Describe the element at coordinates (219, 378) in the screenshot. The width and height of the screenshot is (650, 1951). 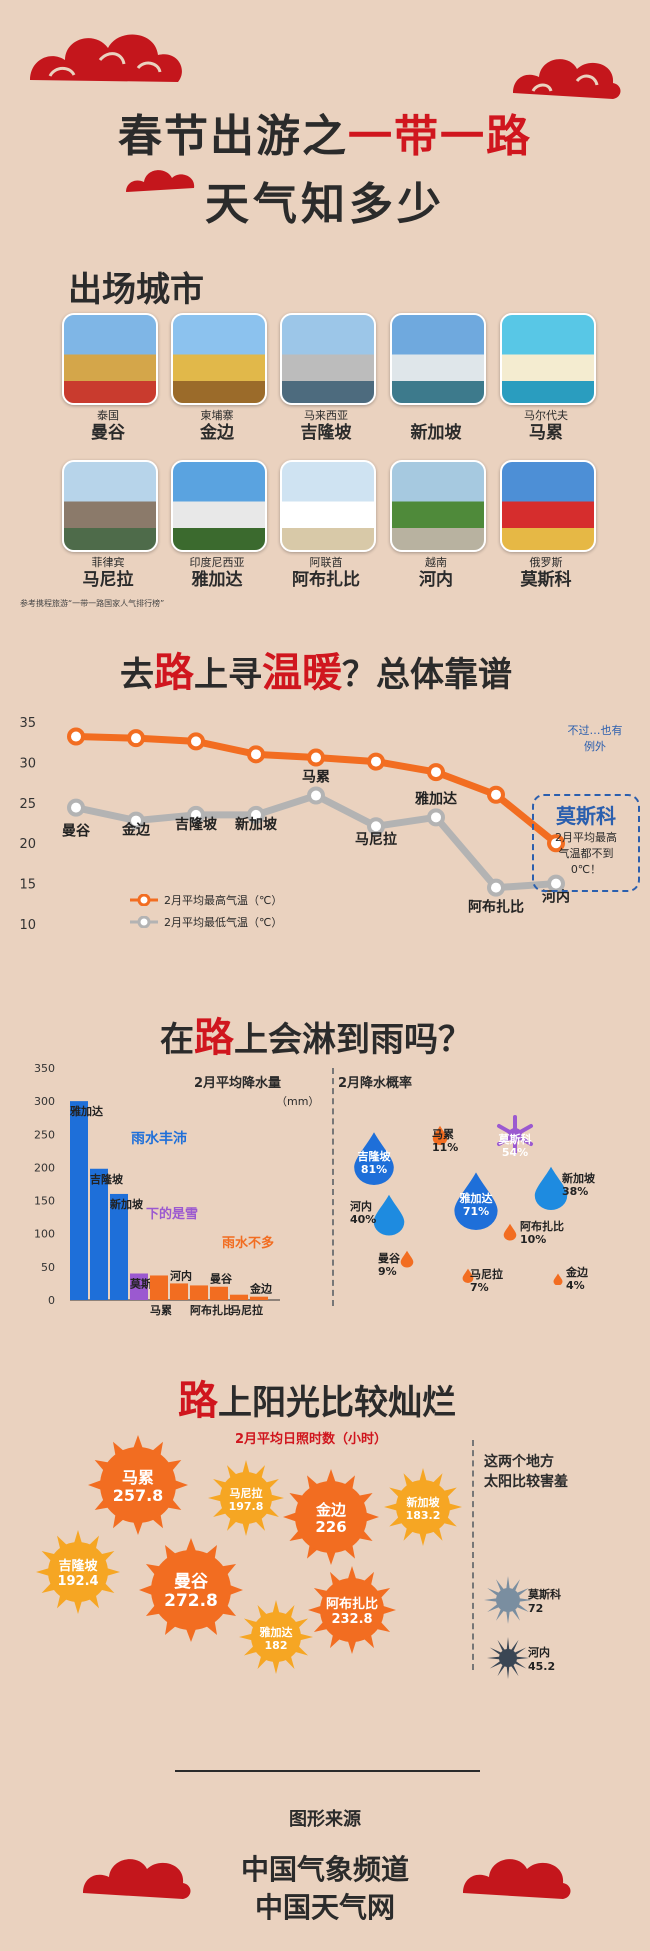
I see `city-card: 柬埔寨 金边` at that location.